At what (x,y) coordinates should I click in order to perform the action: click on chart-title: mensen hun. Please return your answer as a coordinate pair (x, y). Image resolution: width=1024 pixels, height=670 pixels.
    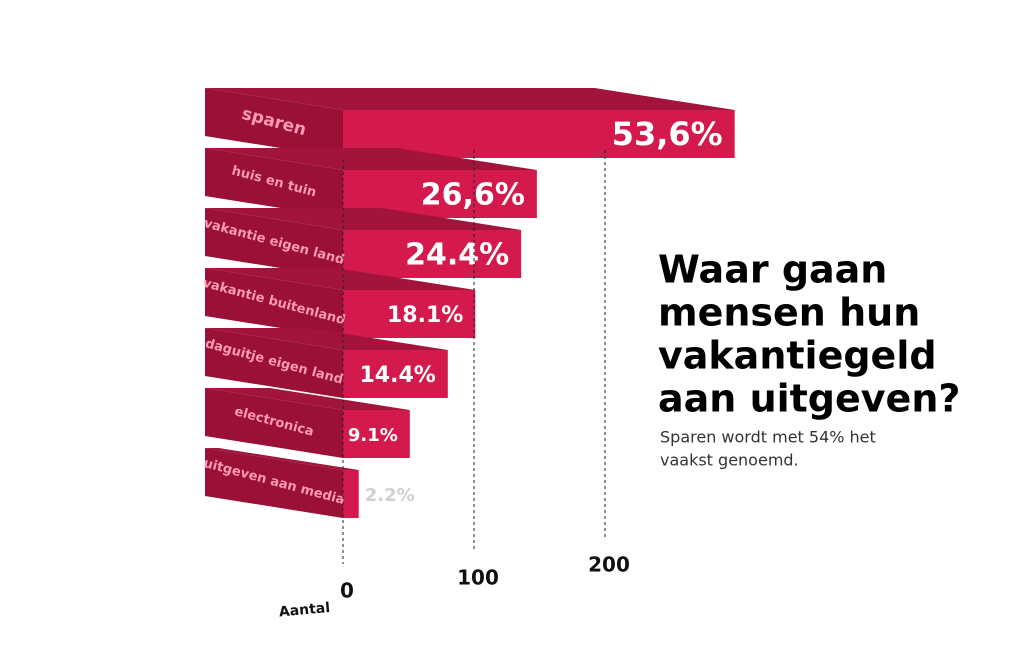
    Looking at the image, I should click on (789, 313).